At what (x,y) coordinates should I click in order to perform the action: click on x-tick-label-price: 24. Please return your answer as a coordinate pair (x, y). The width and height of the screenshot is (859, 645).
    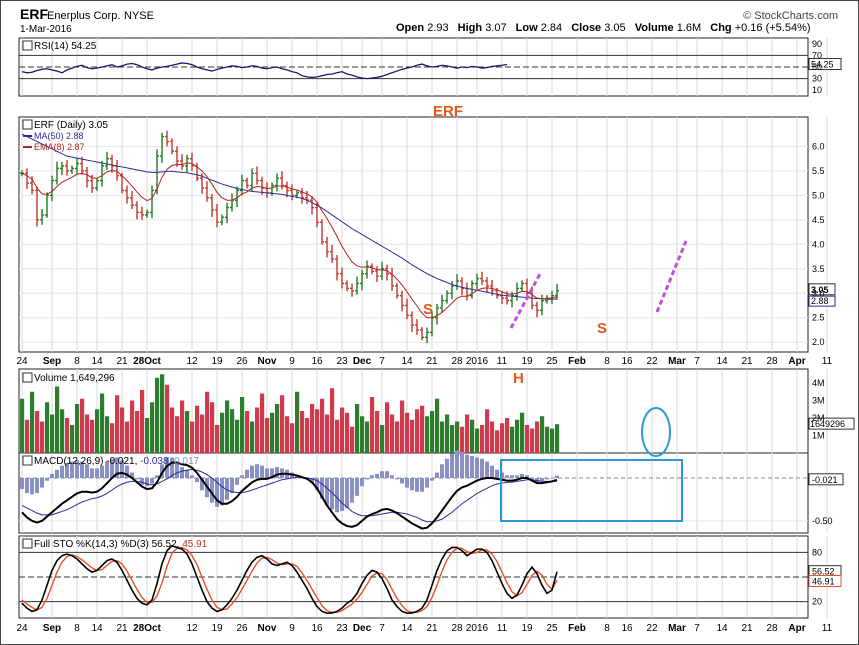
    Looking at the image, I should click on (22, 361).